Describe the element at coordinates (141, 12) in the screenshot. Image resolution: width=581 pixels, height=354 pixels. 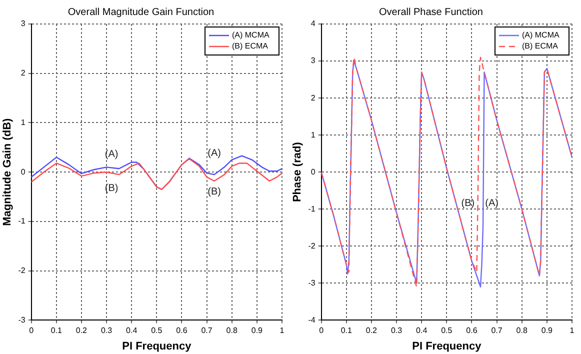
I see `chart-title: Overall Magnitude Gain Function` at that location.